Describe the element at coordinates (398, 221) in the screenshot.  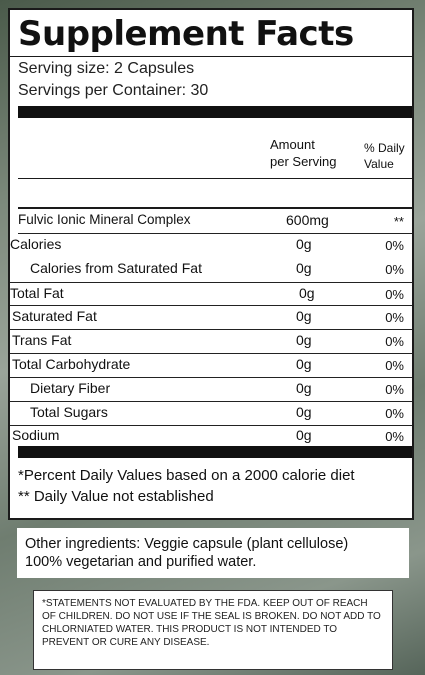
I see `row-dv: **` at that location.